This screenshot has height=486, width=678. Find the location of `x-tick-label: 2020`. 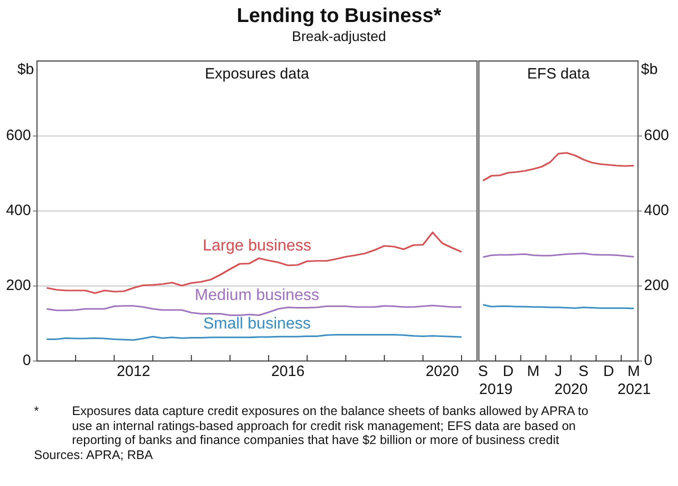

x-tick-label: 2020 is located at coordinates (442, 371).